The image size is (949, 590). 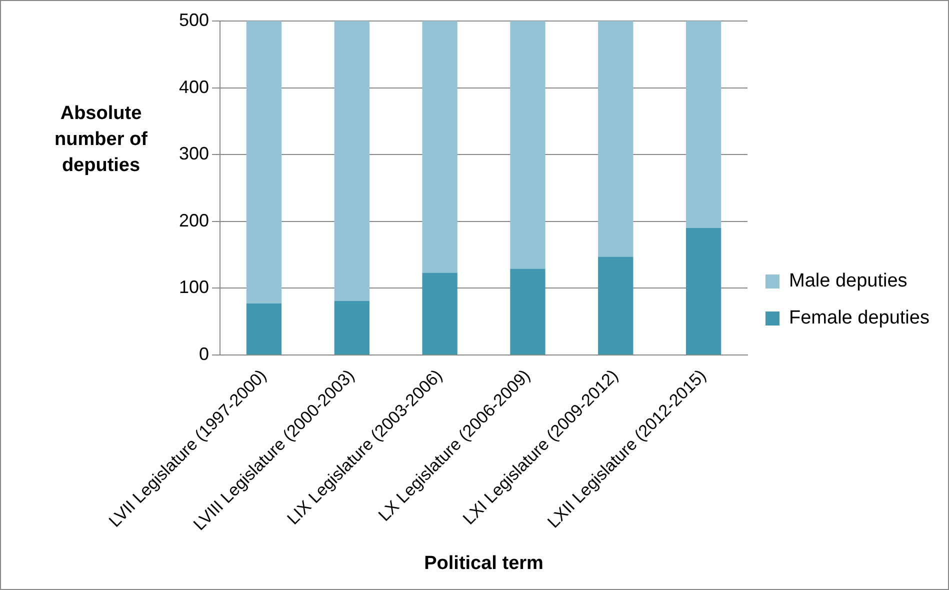 What do you see at coordinates (484, 563) in the screenshot?
I see `x-axis-title: Political term` at bounding box center [484, 563].